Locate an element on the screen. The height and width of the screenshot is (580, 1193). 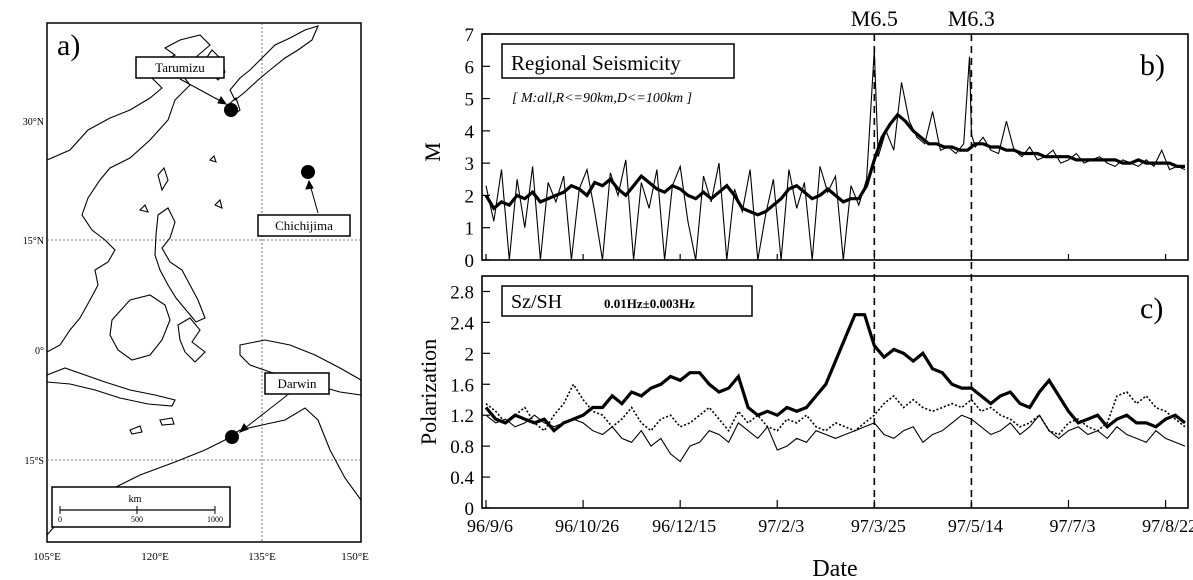
y-tick-label-b: 4 is located at coordinates (470, 132).